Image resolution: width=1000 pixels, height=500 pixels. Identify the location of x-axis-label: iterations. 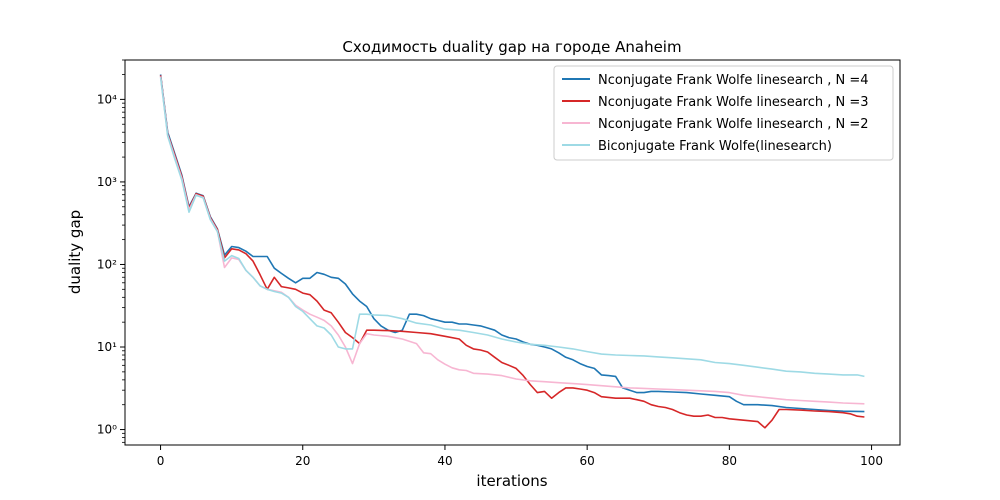
(511, 481).